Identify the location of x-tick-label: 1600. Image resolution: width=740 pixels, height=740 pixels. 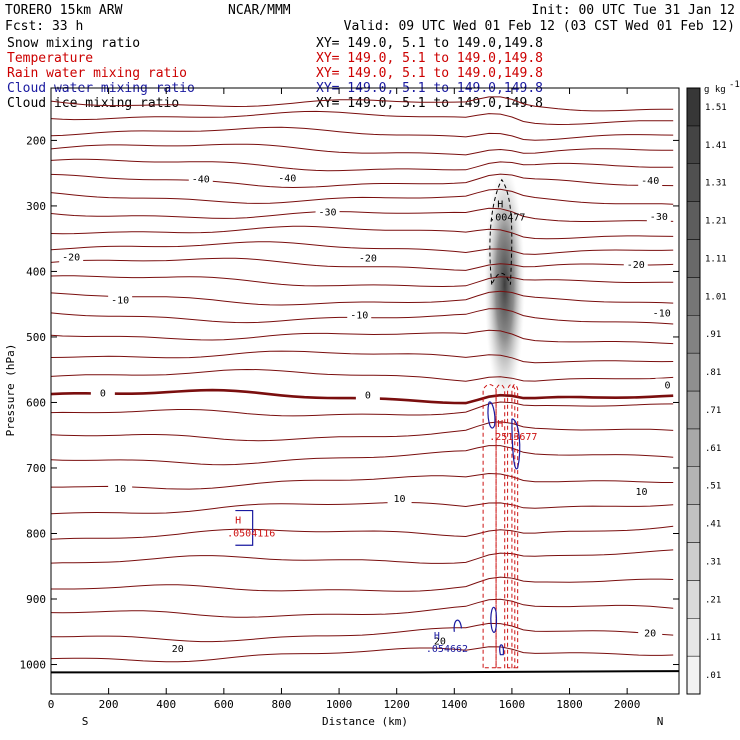
(512, 704).